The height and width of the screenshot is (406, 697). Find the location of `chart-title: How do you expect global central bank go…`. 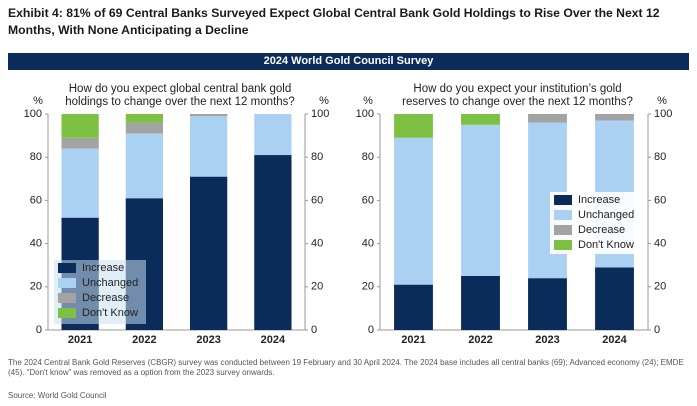

chart-title: How do you expect global central bank go… is located at coordinates (180, 95).